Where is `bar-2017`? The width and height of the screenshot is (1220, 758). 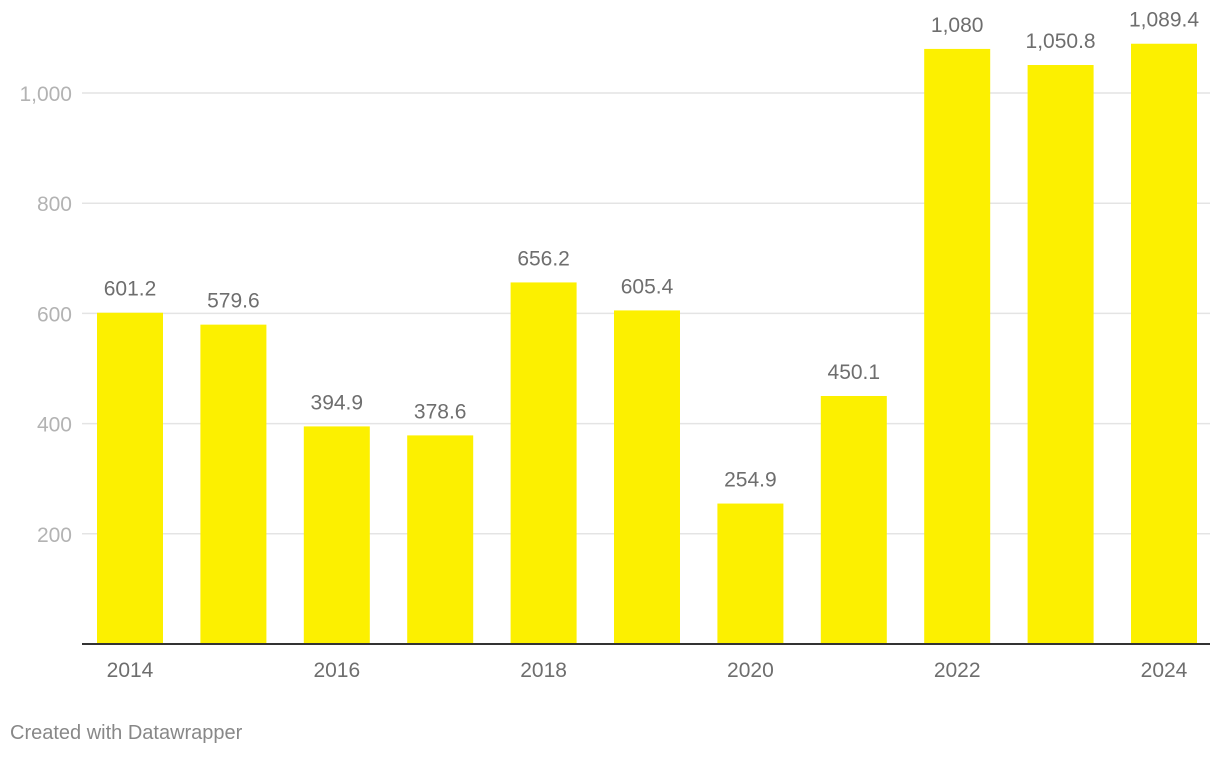
bar-2017 is located at coordinates (440, 539).